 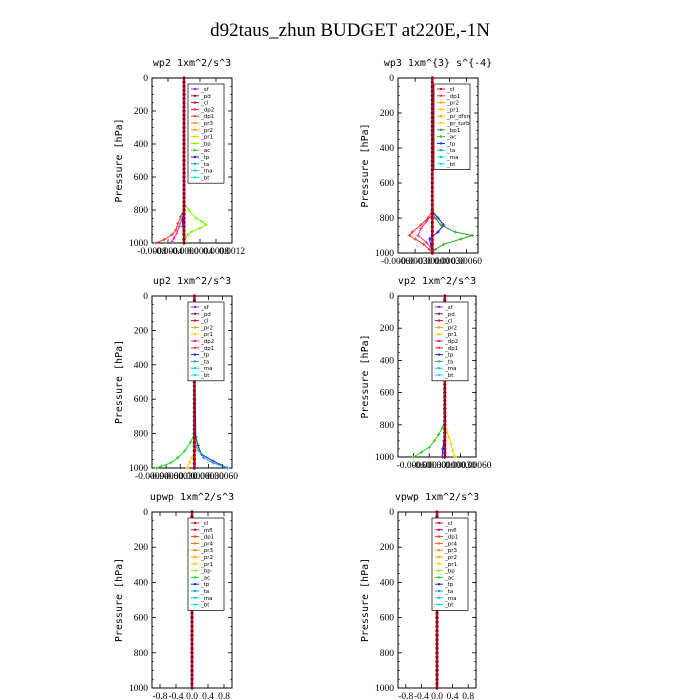 I want to click on legend-label: _pr_turb, so click(x=458, y=124).